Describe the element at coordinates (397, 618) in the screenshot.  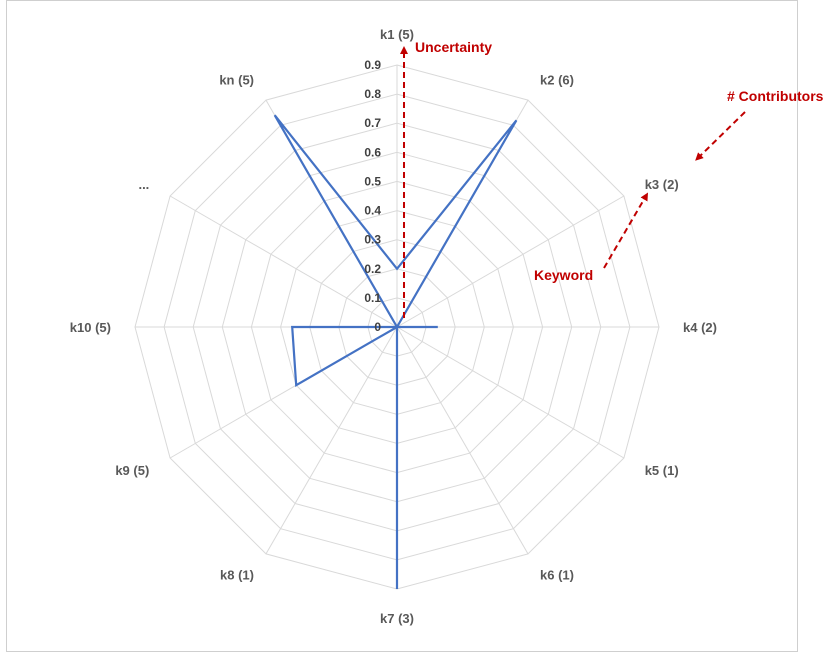
I see `category-label: k7 (3)` at that location.